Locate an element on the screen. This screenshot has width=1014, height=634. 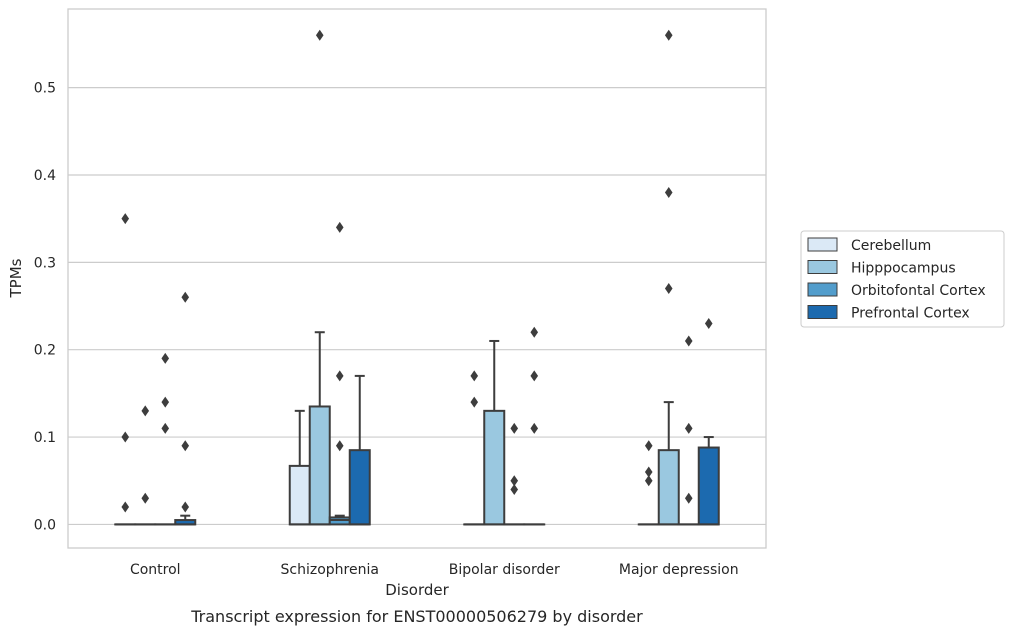
y-tick-label: 0.1 is located at coordinates (45, 438).